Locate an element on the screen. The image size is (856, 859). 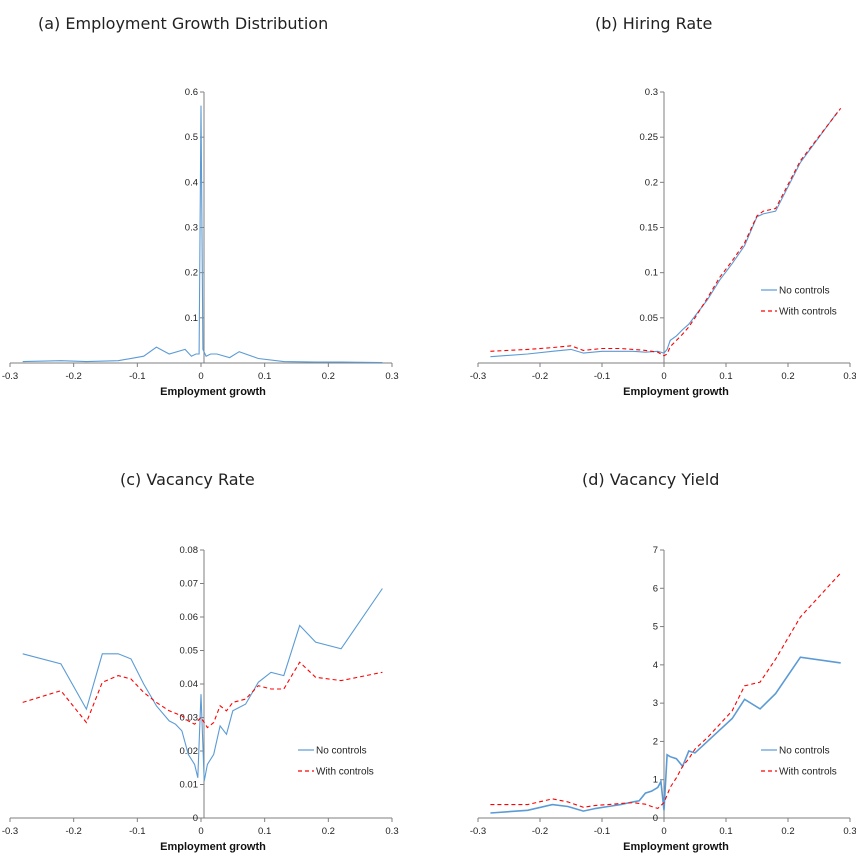
y-tick-label: 0.07 is located at coordinates (189, 584).